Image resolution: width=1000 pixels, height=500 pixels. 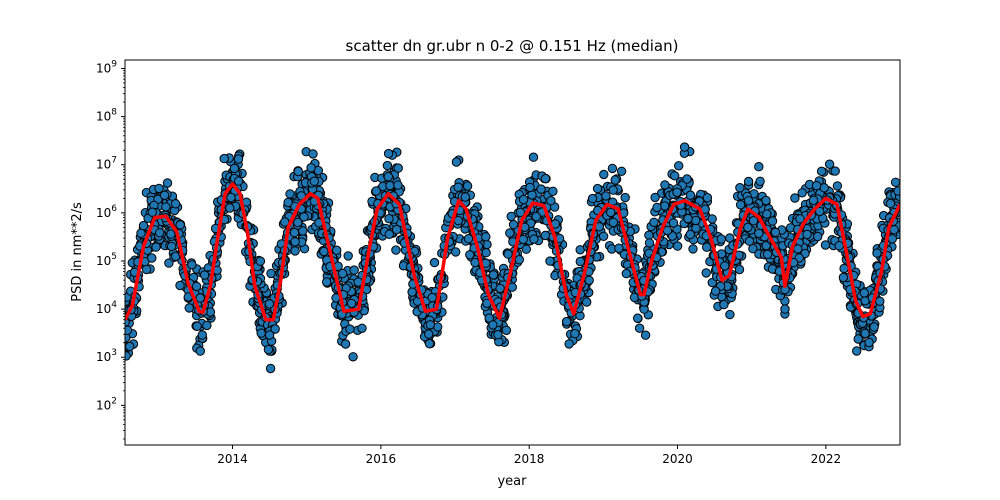 What do you see at coordinates (106, 260) in the screenshot?
I see `y-tick-label: 10⁵` at bounding box center [106, 260].